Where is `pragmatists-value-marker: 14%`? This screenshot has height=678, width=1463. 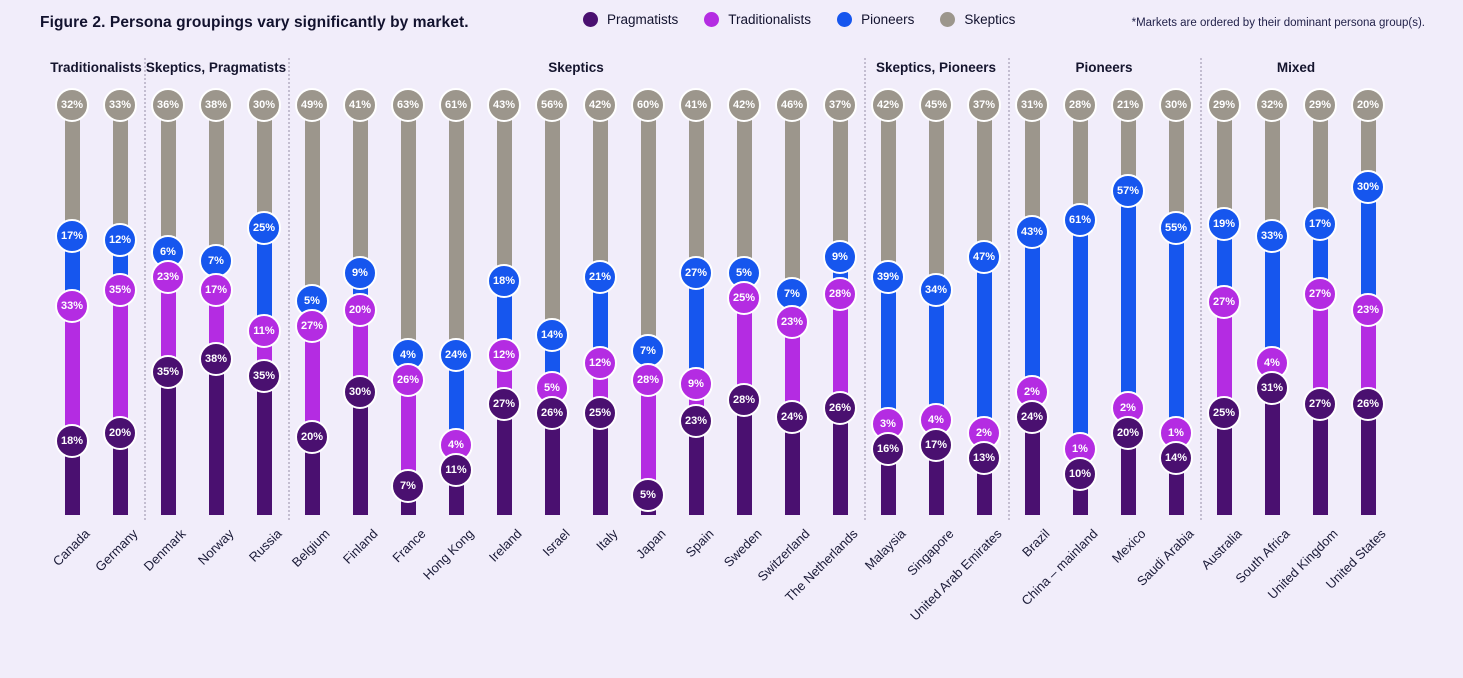 pragmatists-value-marker: 14% is located at coordinates (1176, 457).